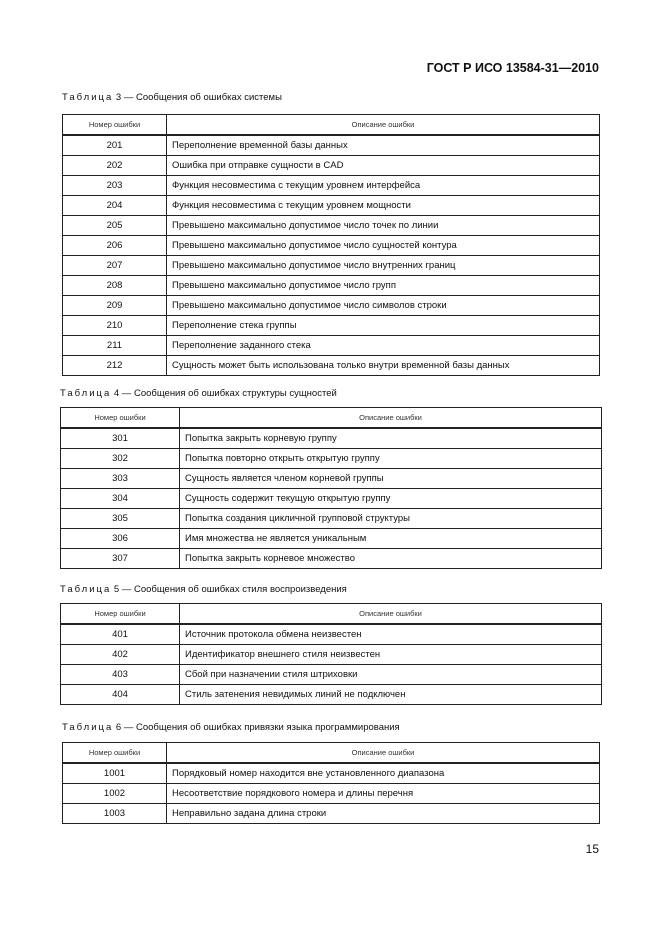 The image size is (661, 935). What do you see at coordinates (383, 813) in the screenshot?
I see `error-description: Неправильно задана длина строки` at bounding box center [383, 813].